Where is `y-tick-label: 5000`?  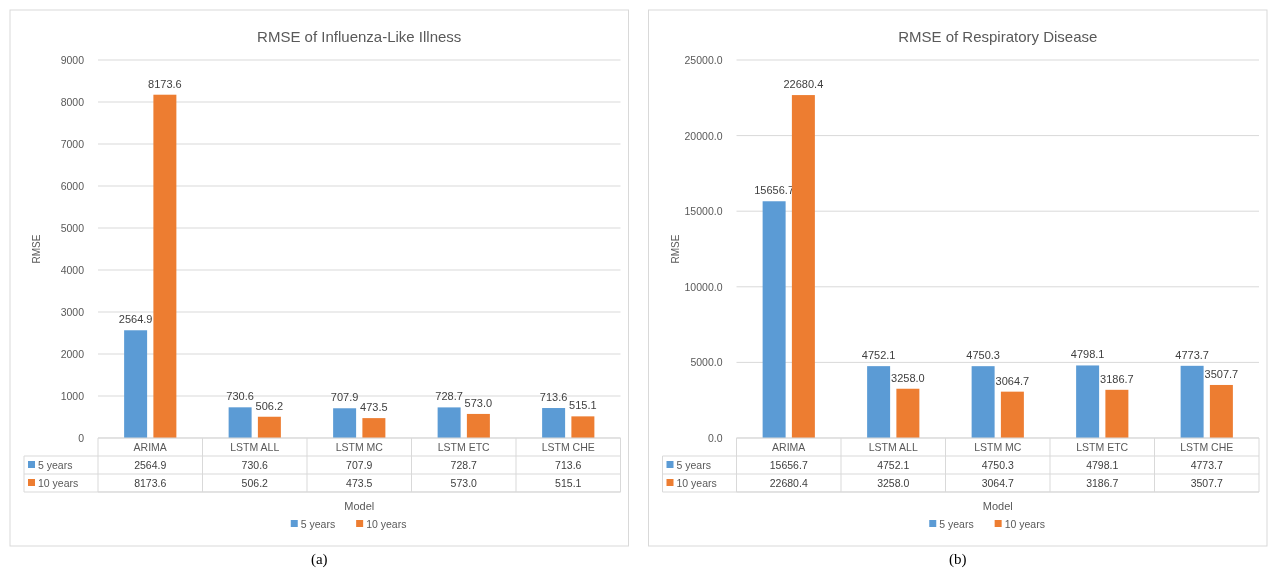 y-tick-label: 5000 is located at coordinates (72, 228).